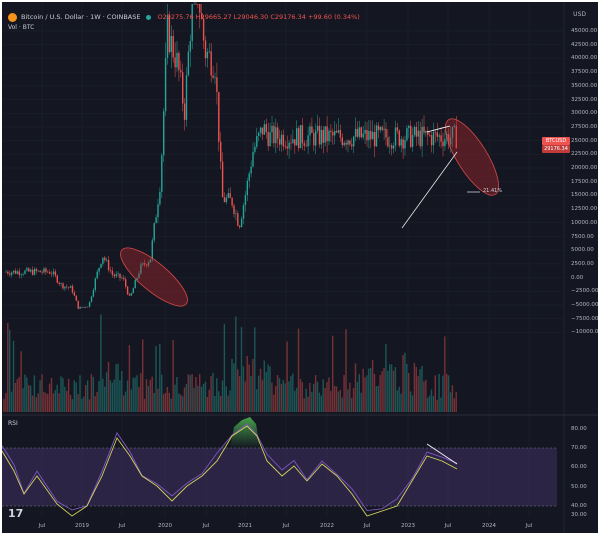 Image resolution: width=600 pixels, height=535 pixels. What do you see at coordinates (81, 17) in the screenshot?
I see `symbol-title: Bitcoin / U.S. Dollar · 1W · COINBASE` at bounding box center [81, 17].